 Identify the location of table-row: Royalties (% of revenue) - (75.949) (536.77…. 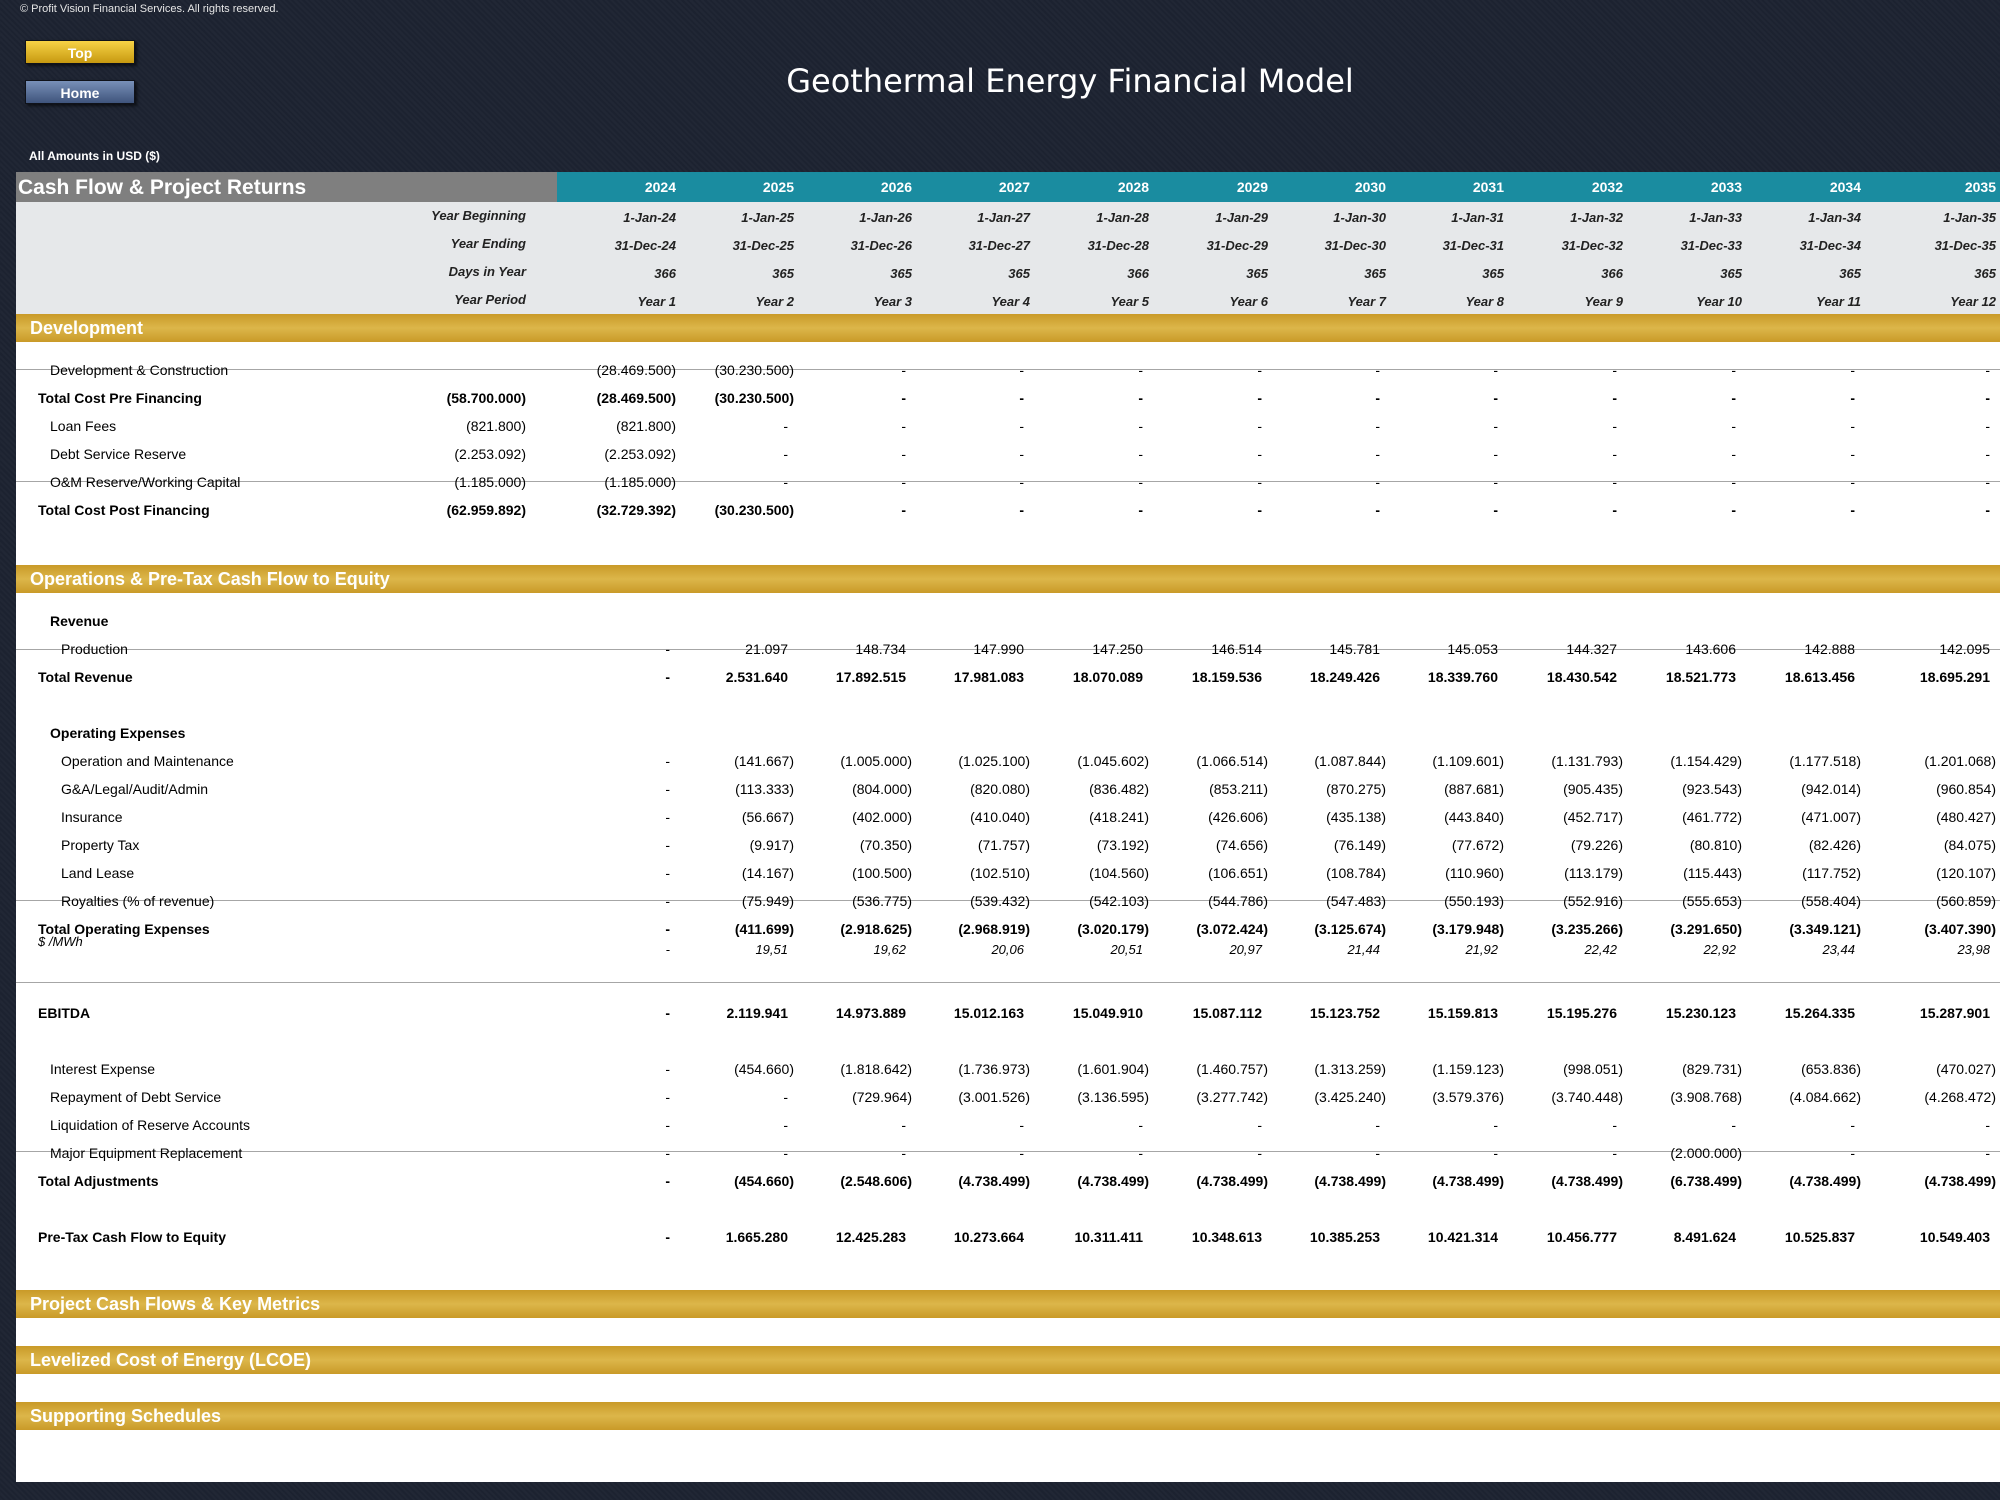
(1008, 901).